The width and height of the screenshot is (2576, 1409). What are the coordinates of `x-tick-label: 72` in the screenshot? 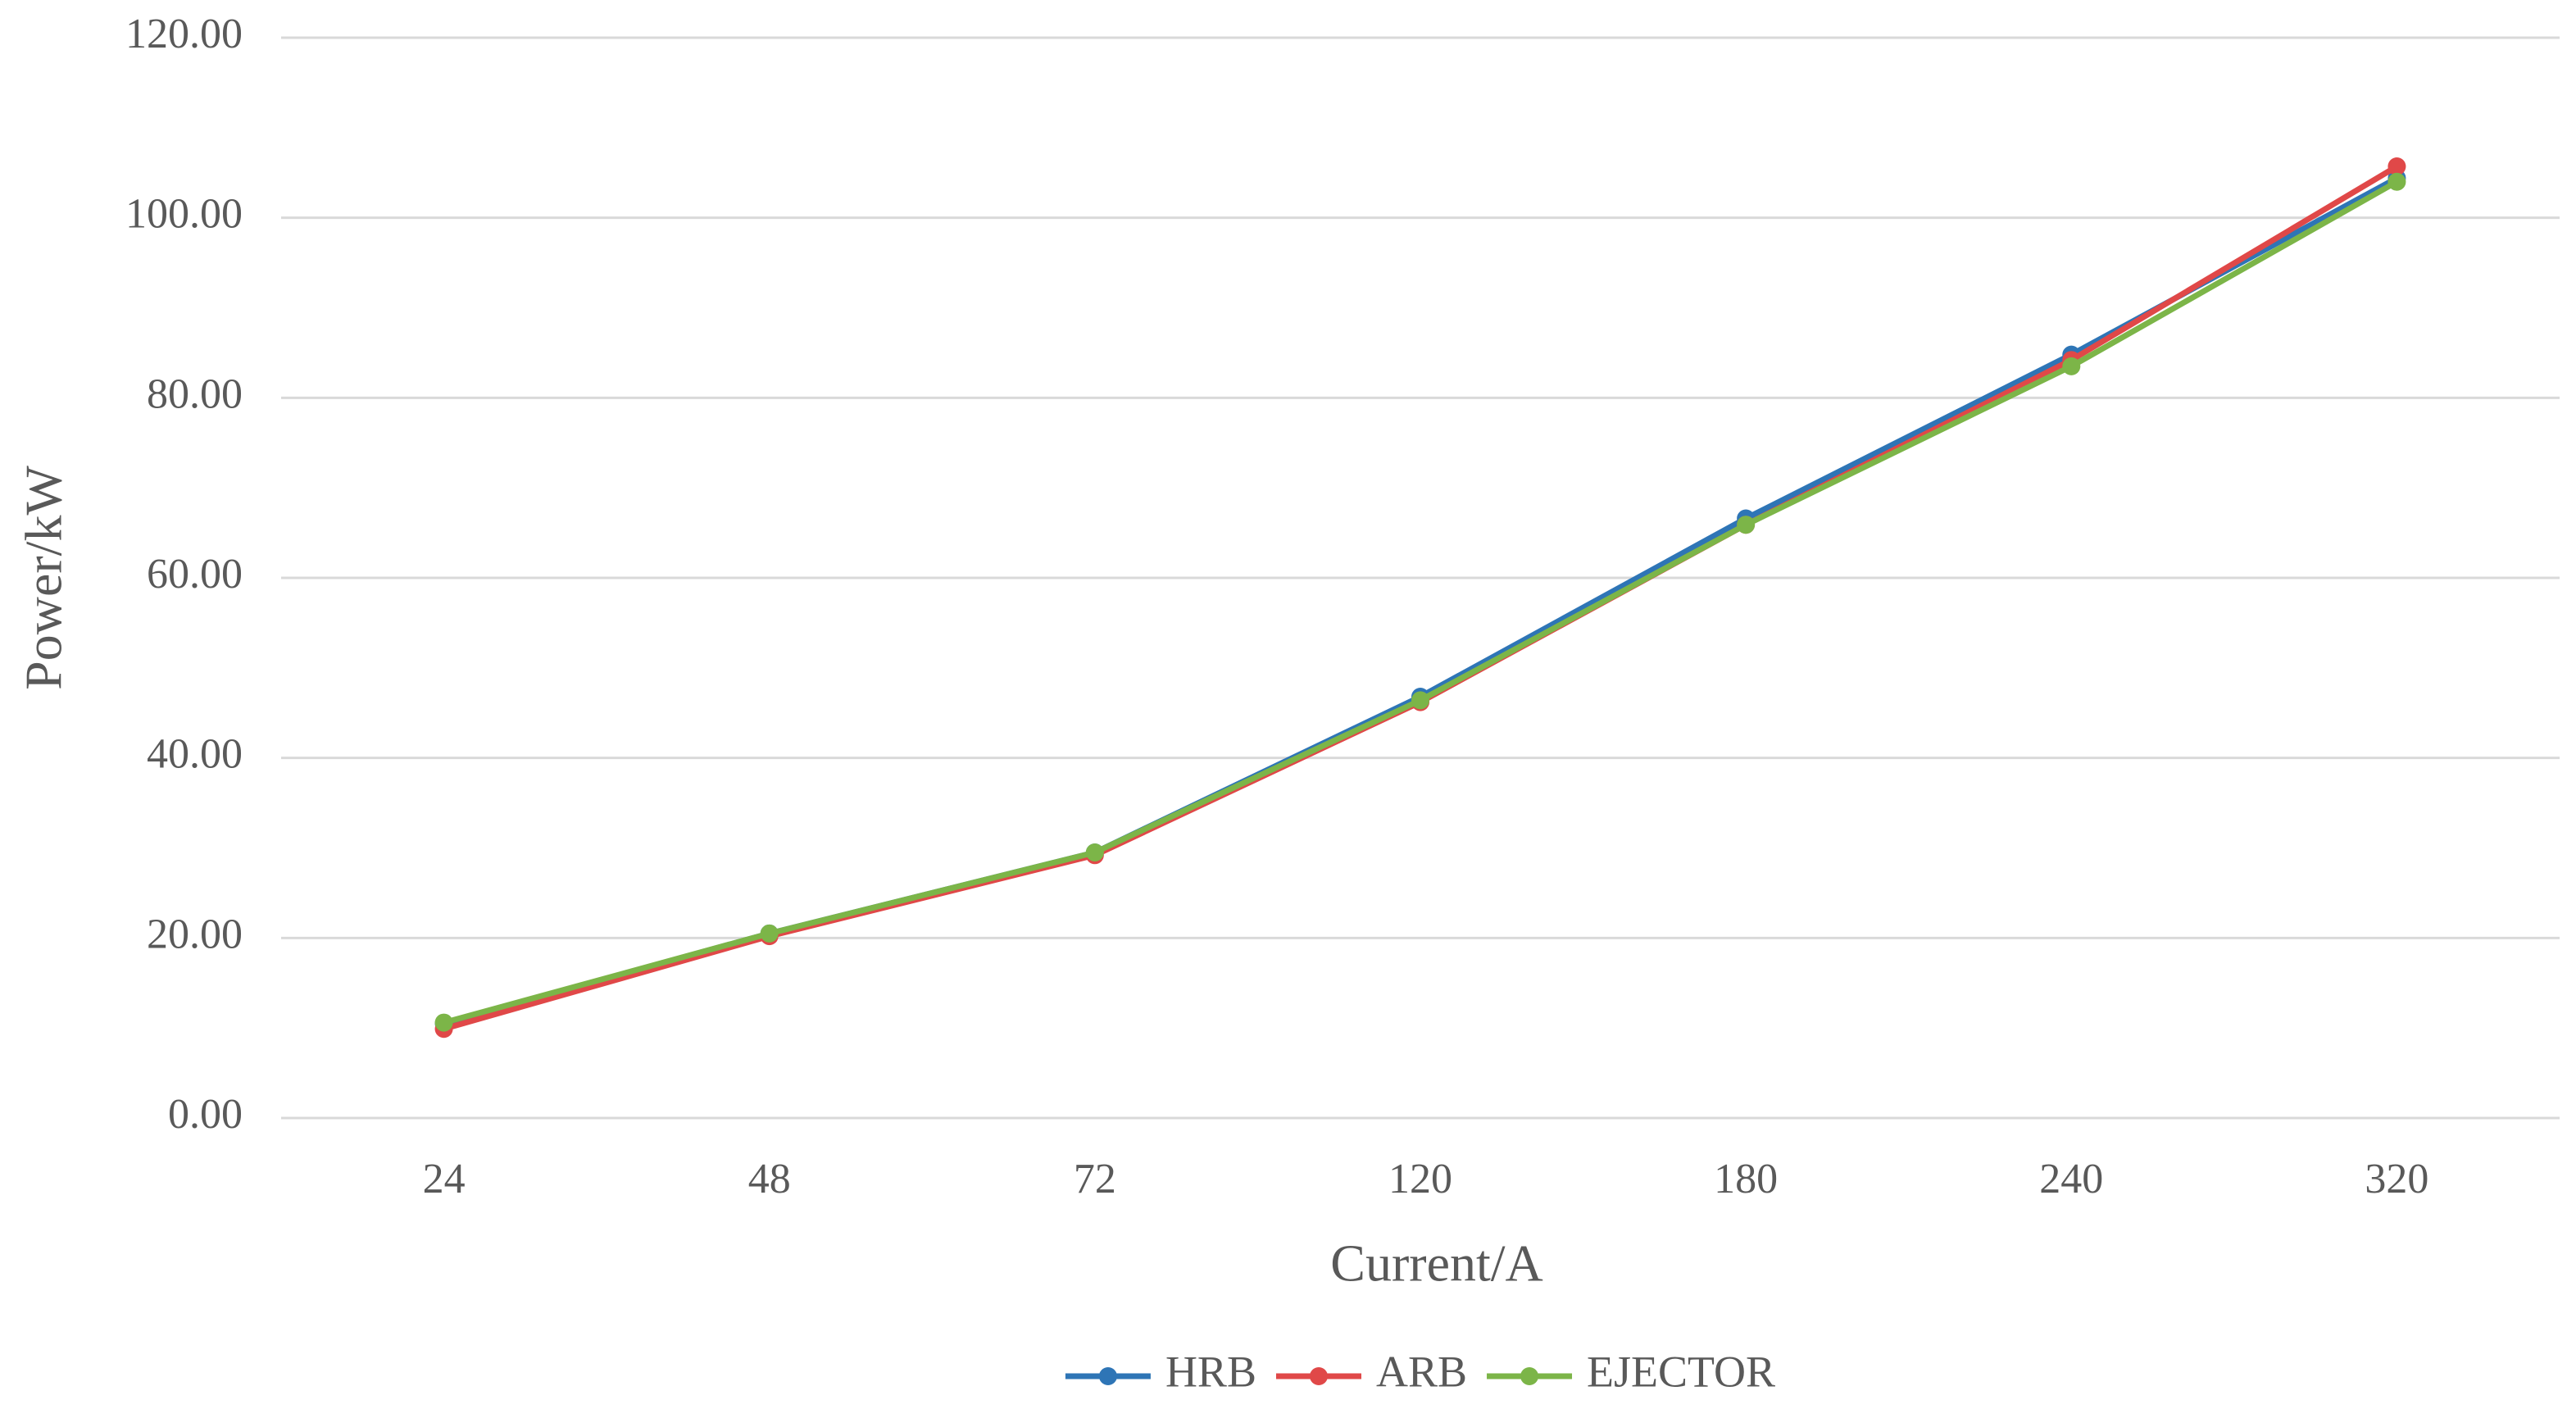 It's located at (1095, 1179).